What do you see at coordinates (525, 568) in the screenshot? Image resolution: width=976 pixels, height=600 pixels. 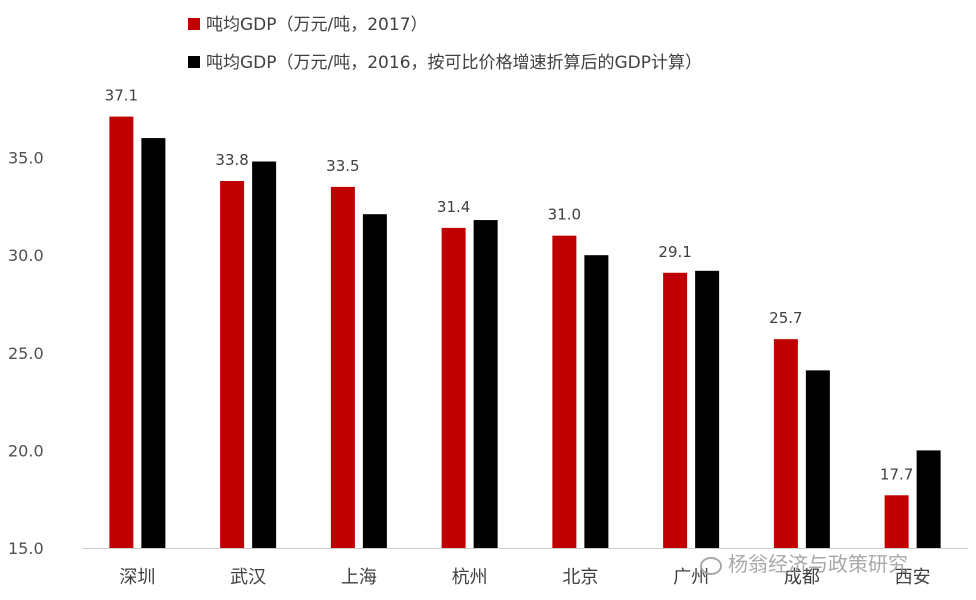 I see `x-axis: 深圳 武汉 上海 杭州 北京 广州 成都 西安` at bounding box center [525, 568].